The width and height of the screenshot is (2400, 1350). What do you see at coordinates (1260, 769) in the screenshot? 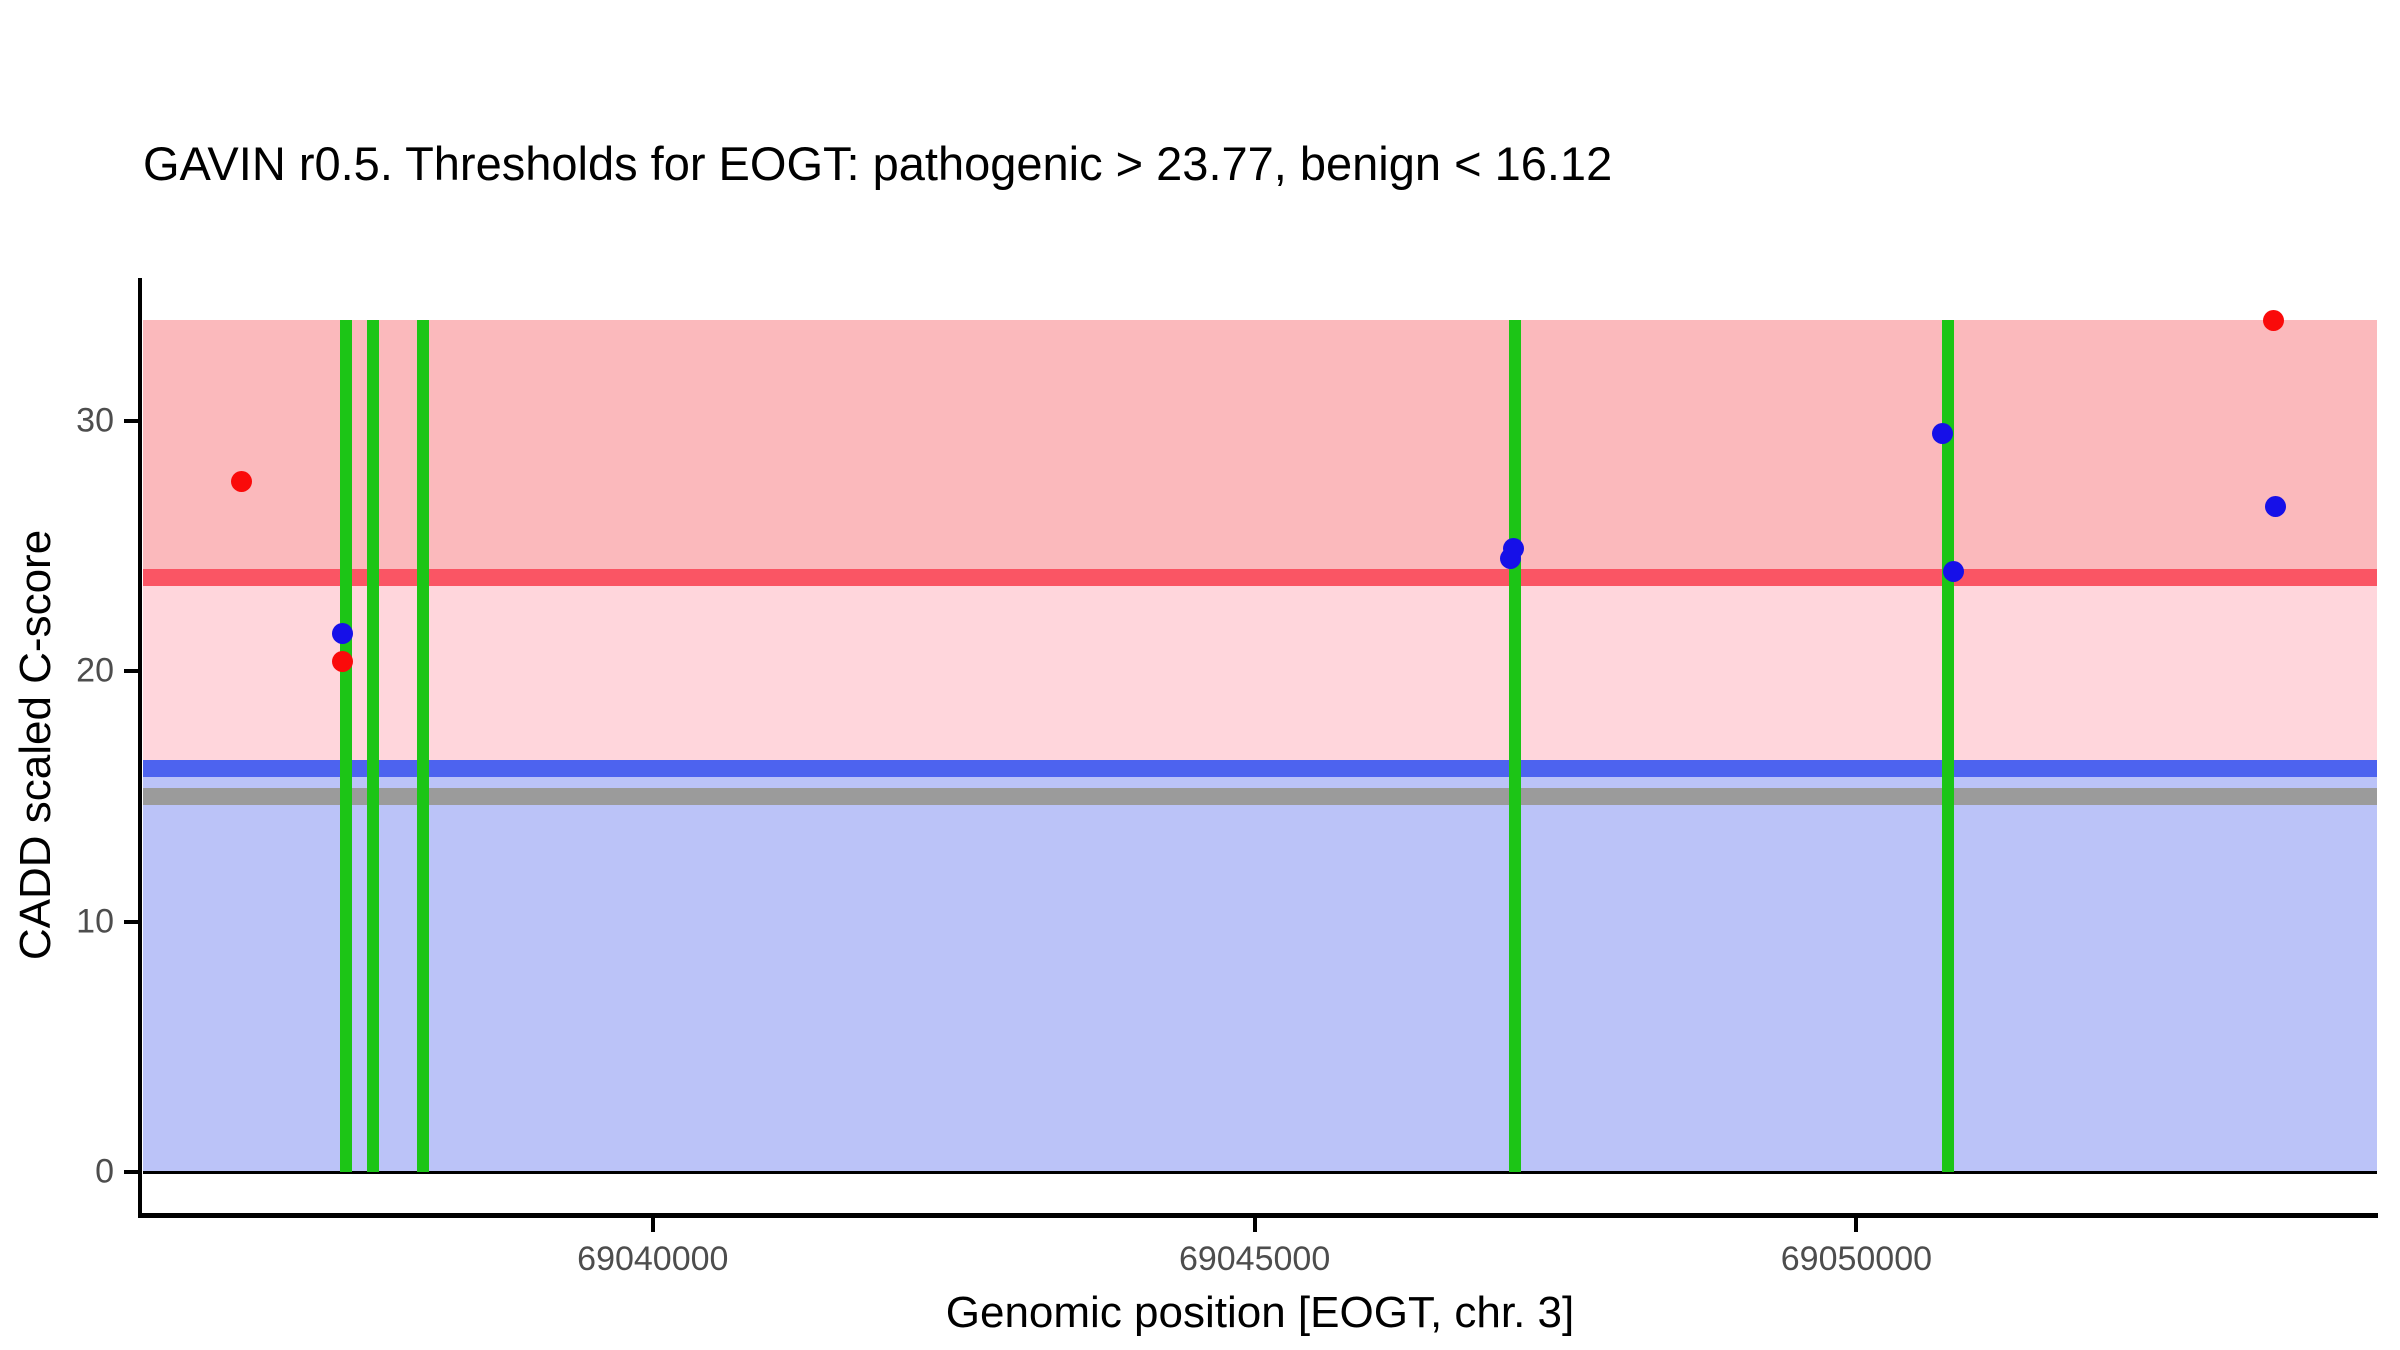
I see `threshold-line-benign-maf-threshold` at bounding box center [1260, 769].